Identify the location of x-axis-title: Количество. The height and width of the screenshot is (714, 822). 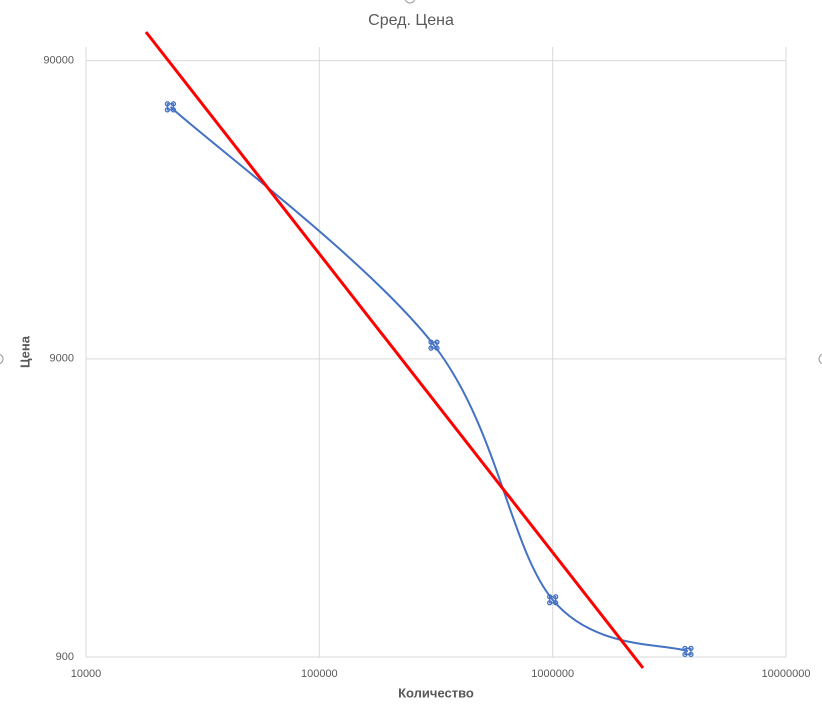
(436, 692).